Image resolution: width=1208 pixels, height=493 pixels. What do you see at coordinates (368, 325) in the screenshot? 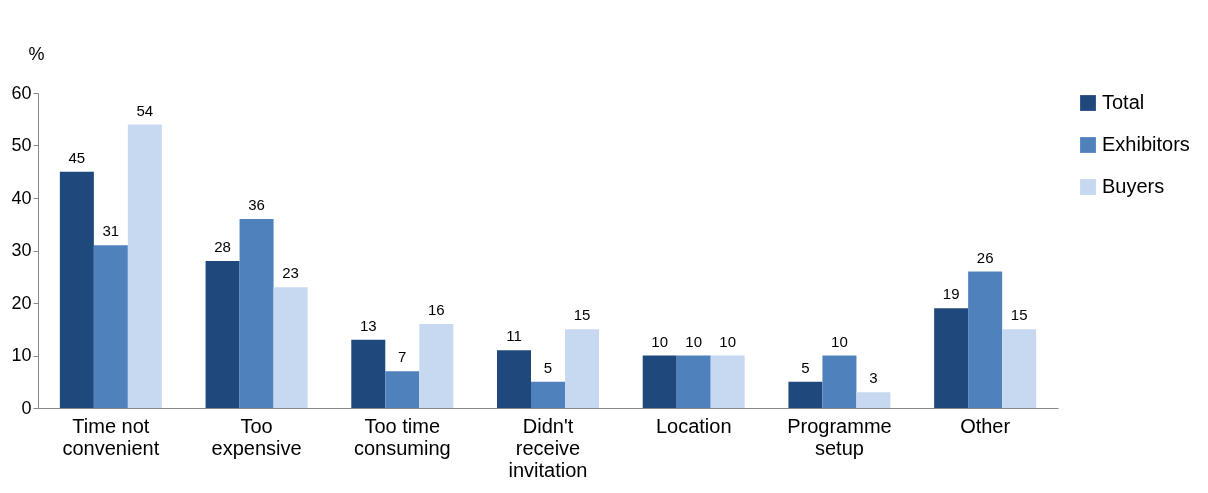
I see `data-label: 13` at bounding box center [368, 325].